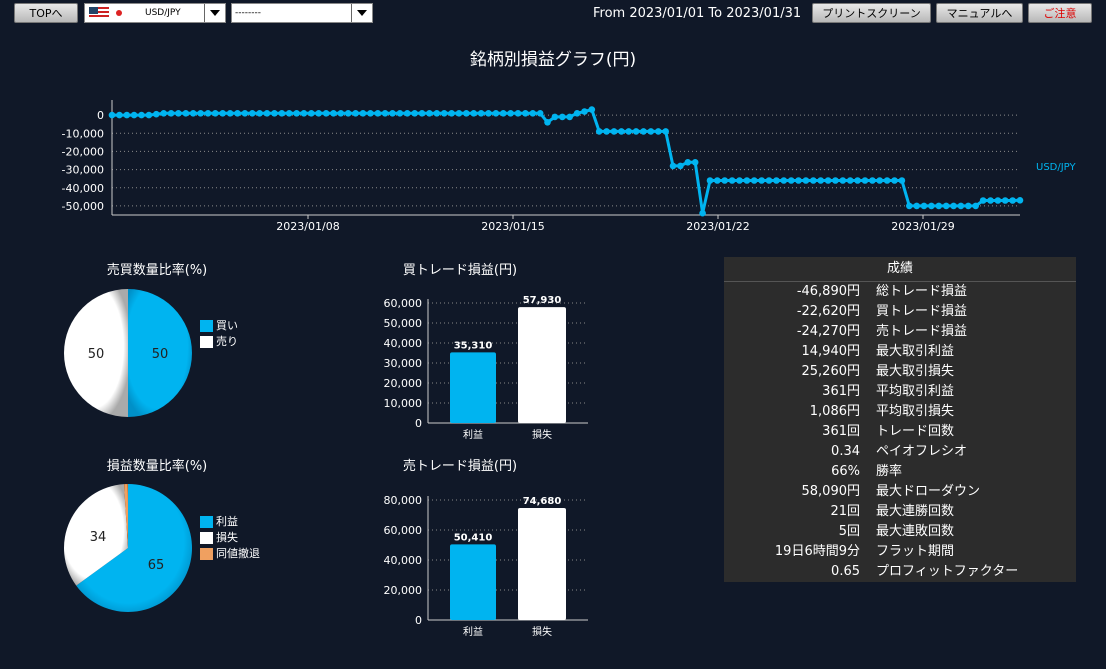 The width and height of the screenshot is (1106, 669). What do you see at coordinates (542, 501) in the screenshot?
I see `bar-value-label: 74,680` at bounding box center [542, 501].